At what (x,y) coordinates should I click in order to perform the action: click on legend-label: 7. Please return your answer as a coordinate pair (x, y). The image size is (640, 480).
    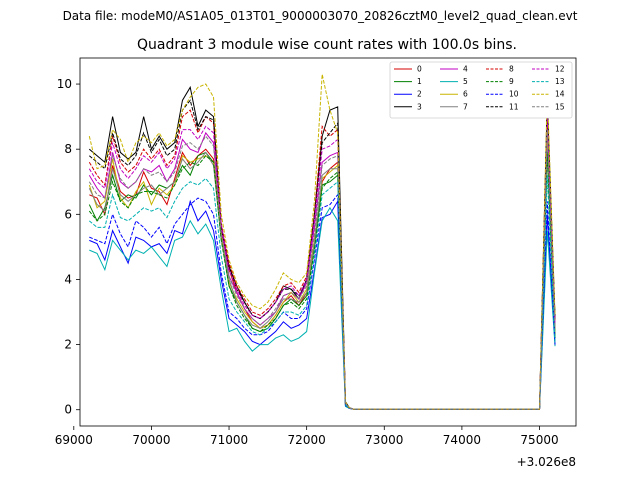
    Looking at the image, I should click on (465, 106).